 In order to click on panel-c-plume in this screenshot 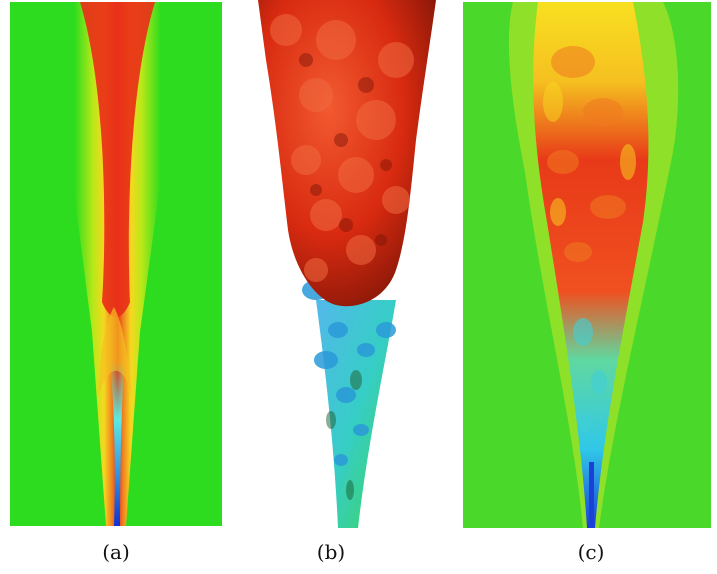, I will do `click(591, 265)`.